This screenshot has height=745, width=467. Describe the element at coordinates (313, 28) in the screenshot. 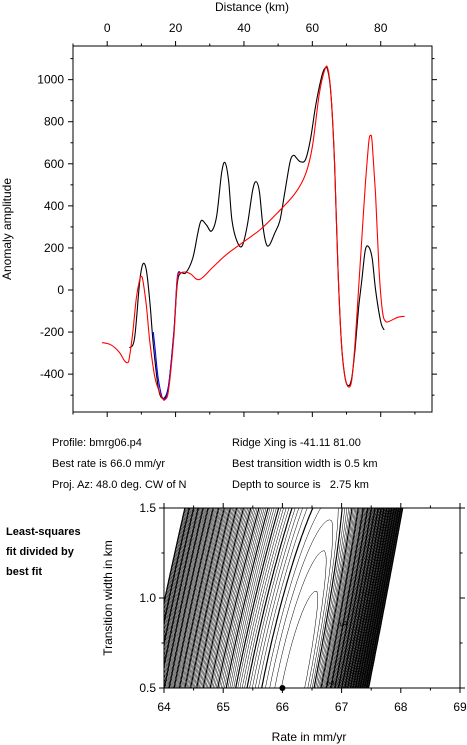

I see `x-tick-label: 60` at that location.